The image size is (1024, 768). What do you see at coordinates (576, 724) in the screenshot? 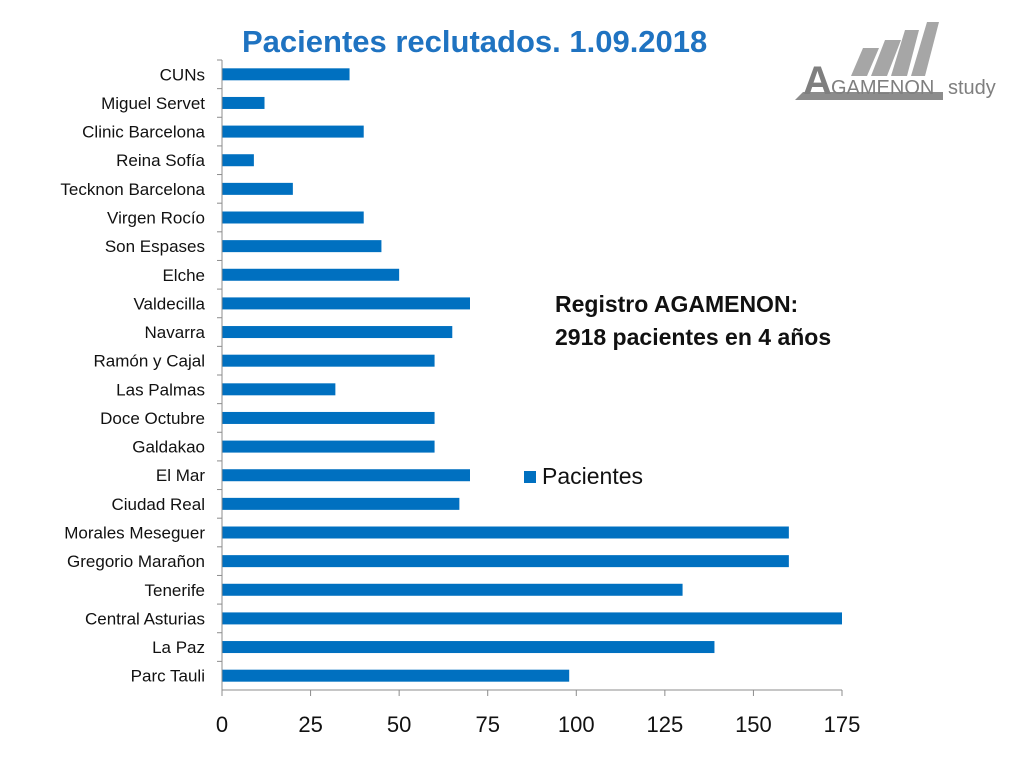
I see `x-tick-label: 100` at bounding box center [576, 724].